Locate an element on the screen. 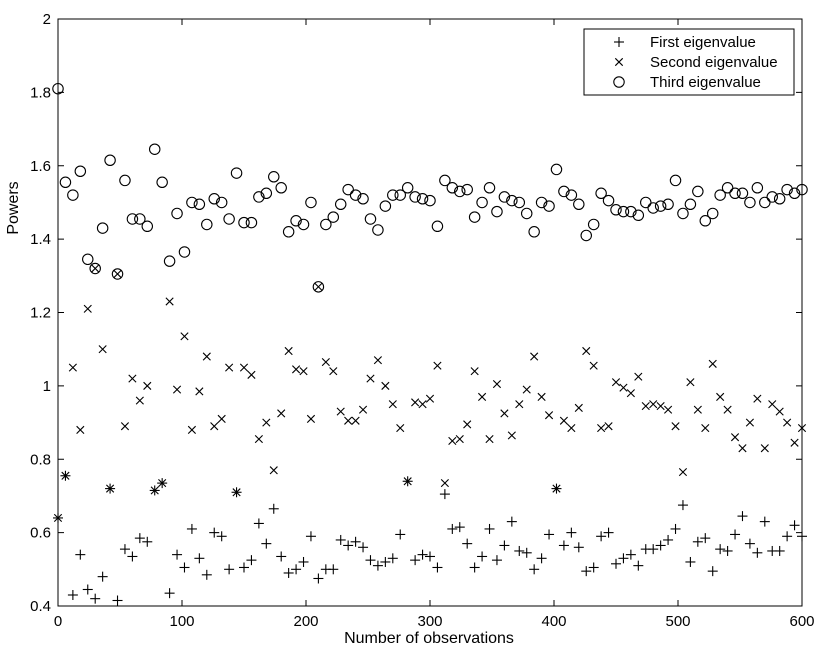  y-tick-label: 1 is located at coordinates (47, 386).